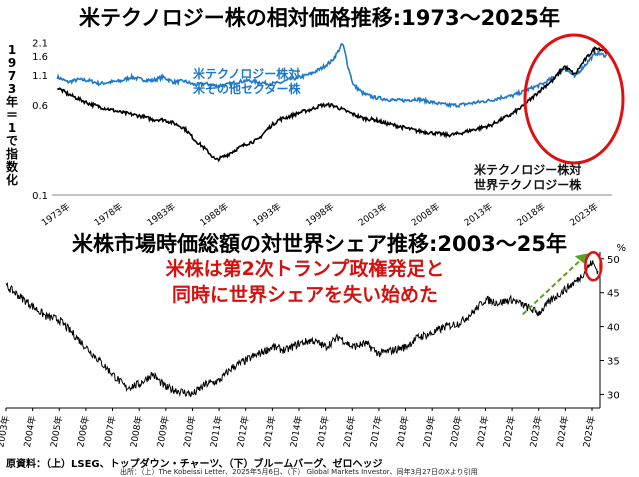 This screenshot has height=477, width=639. I want to click on top-xtick-label: 2013年, so click(478, 214).